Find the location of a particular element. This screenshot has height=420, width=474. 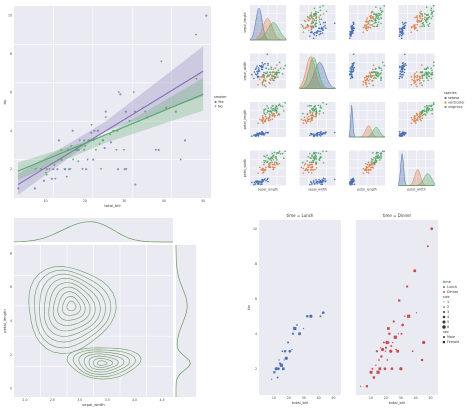

y-axis-label: petal_length is located at coordinates (4, 321).